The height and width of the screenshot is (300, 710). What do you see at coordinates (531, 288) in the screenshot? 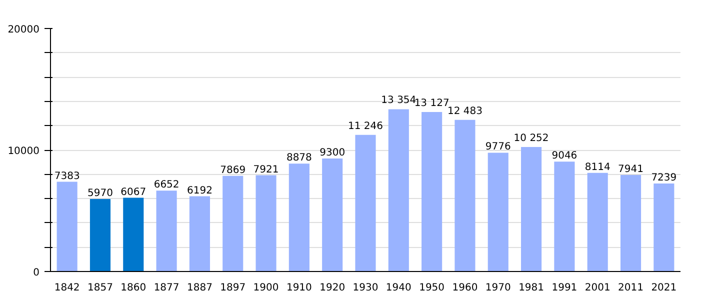
I see `x-tick-label: 1981` at bounding box center [531, 288].